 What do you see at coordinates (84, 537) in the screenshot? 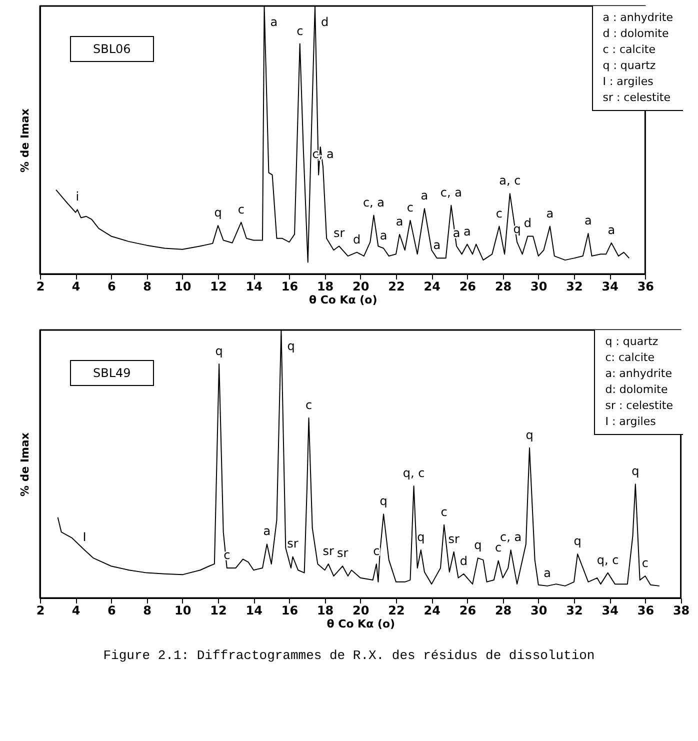
I see `annotation: I` at bounding box center [84, 537].